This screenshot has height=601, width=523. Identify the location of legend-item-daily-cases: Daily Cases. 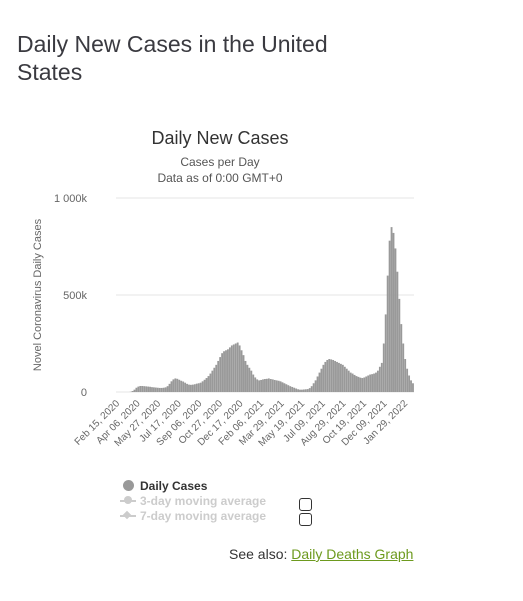
(192, 485).